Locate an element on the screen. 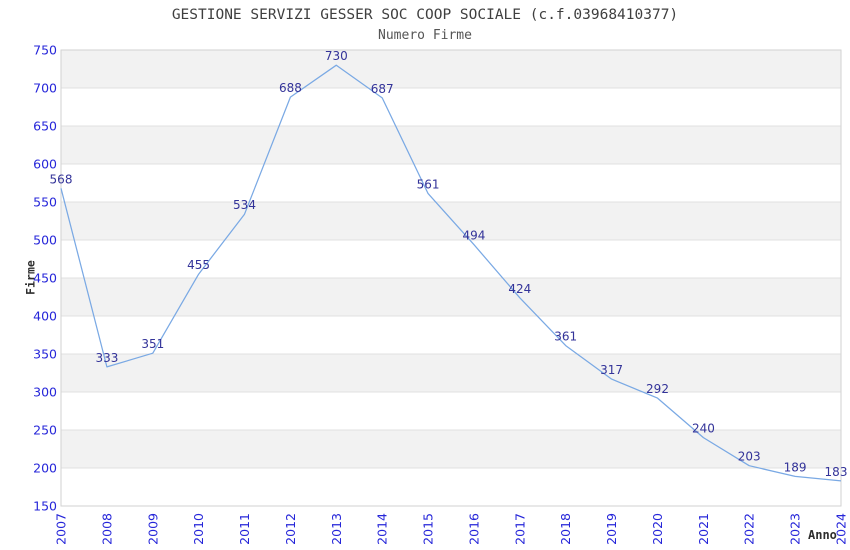  data-label: 730 is located at coordinates (336, 56).